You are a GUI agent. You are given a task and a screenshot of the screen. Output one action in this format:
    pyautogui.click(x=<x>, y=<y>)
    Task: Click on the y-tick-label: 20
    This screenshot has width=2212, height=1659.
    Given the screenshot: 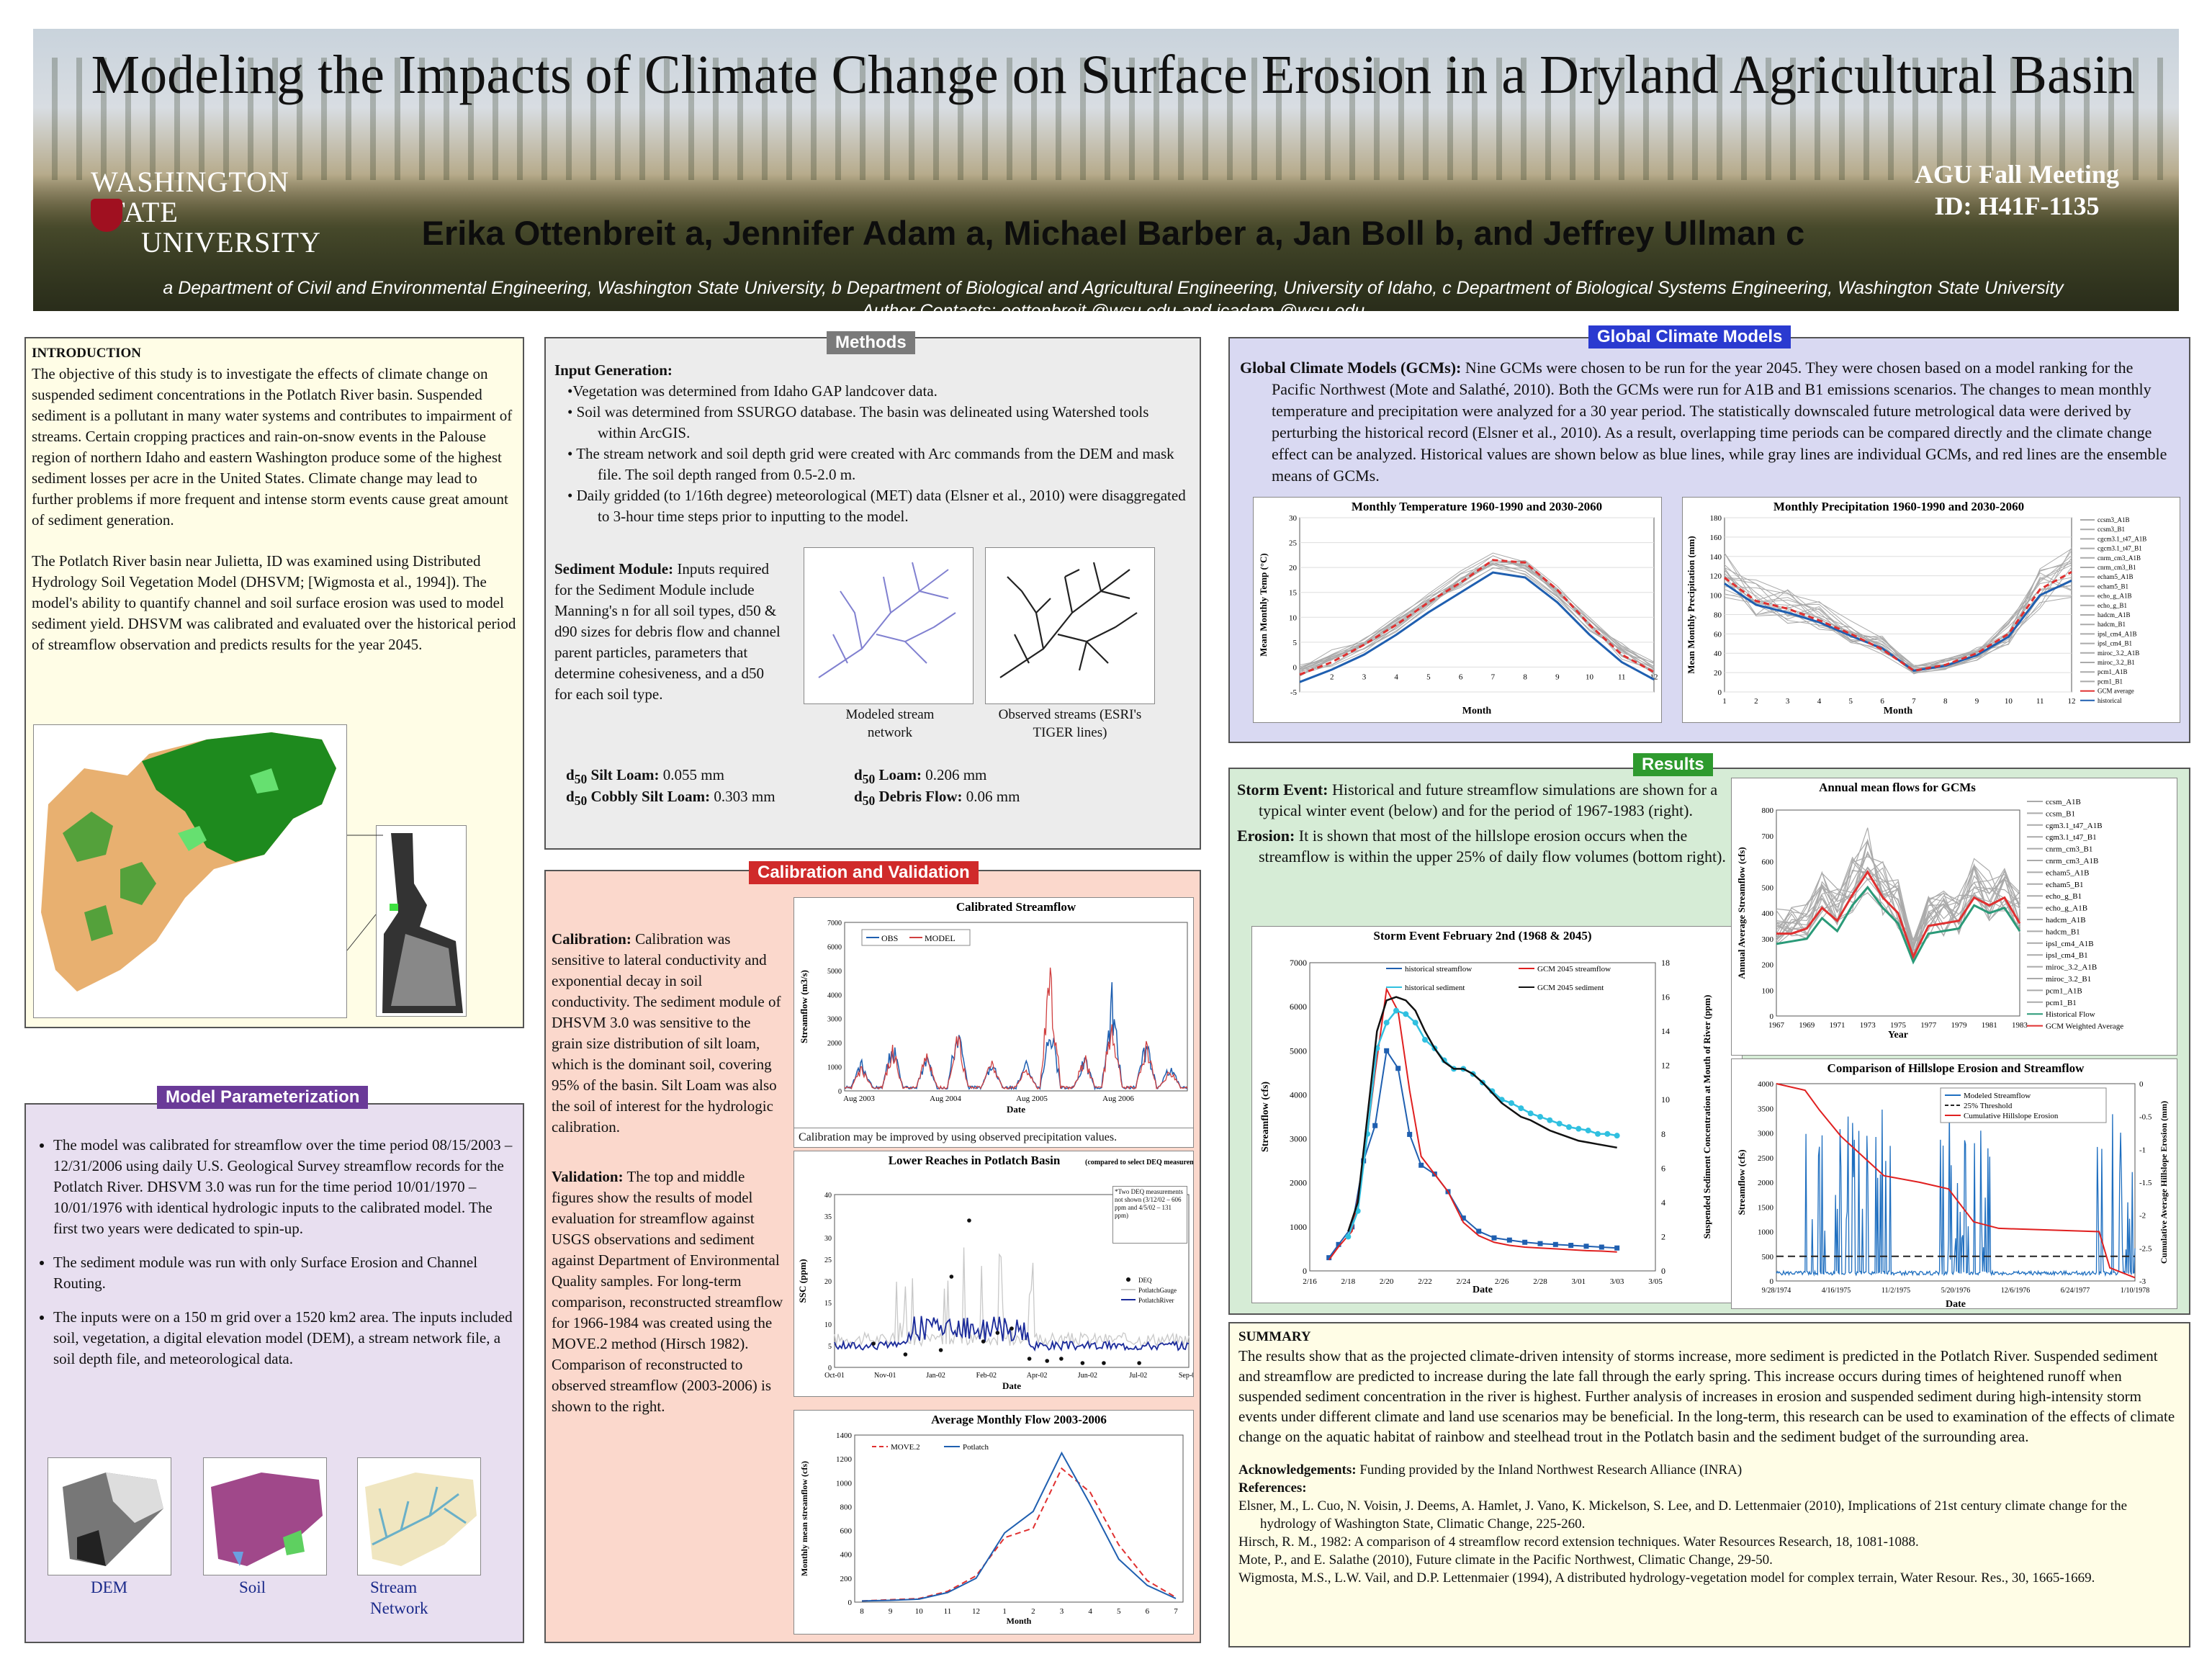 What is the action you would take?
    pyautogui.click(x=828, y=1282)
    